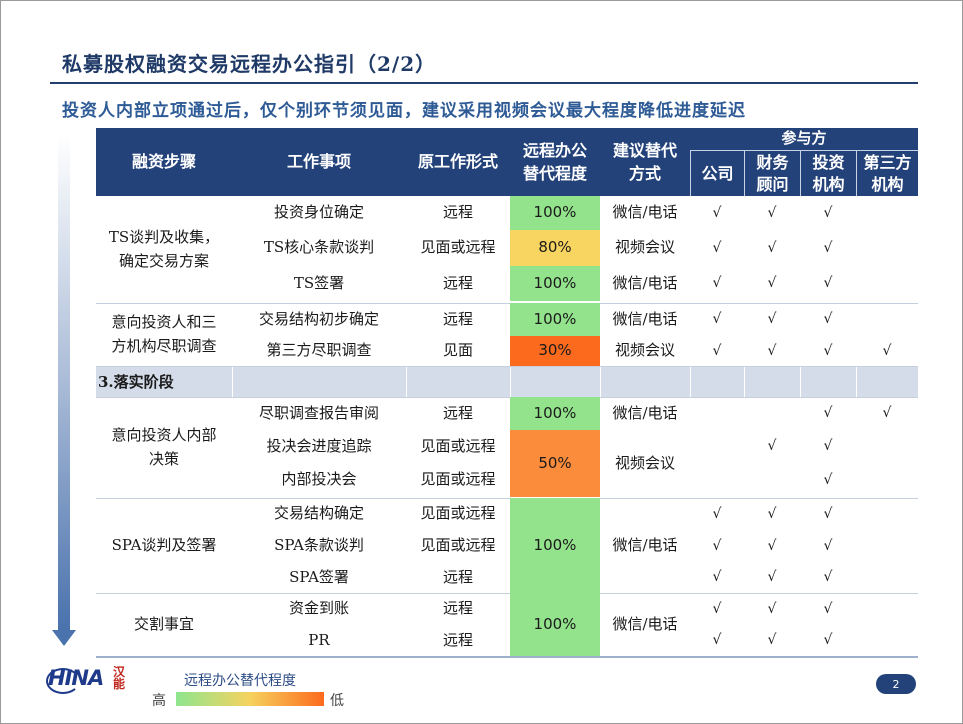  Describe the element at coordinates (318, 212) in the screenshot. I see `task-cell: 投资身位确定` at that location.